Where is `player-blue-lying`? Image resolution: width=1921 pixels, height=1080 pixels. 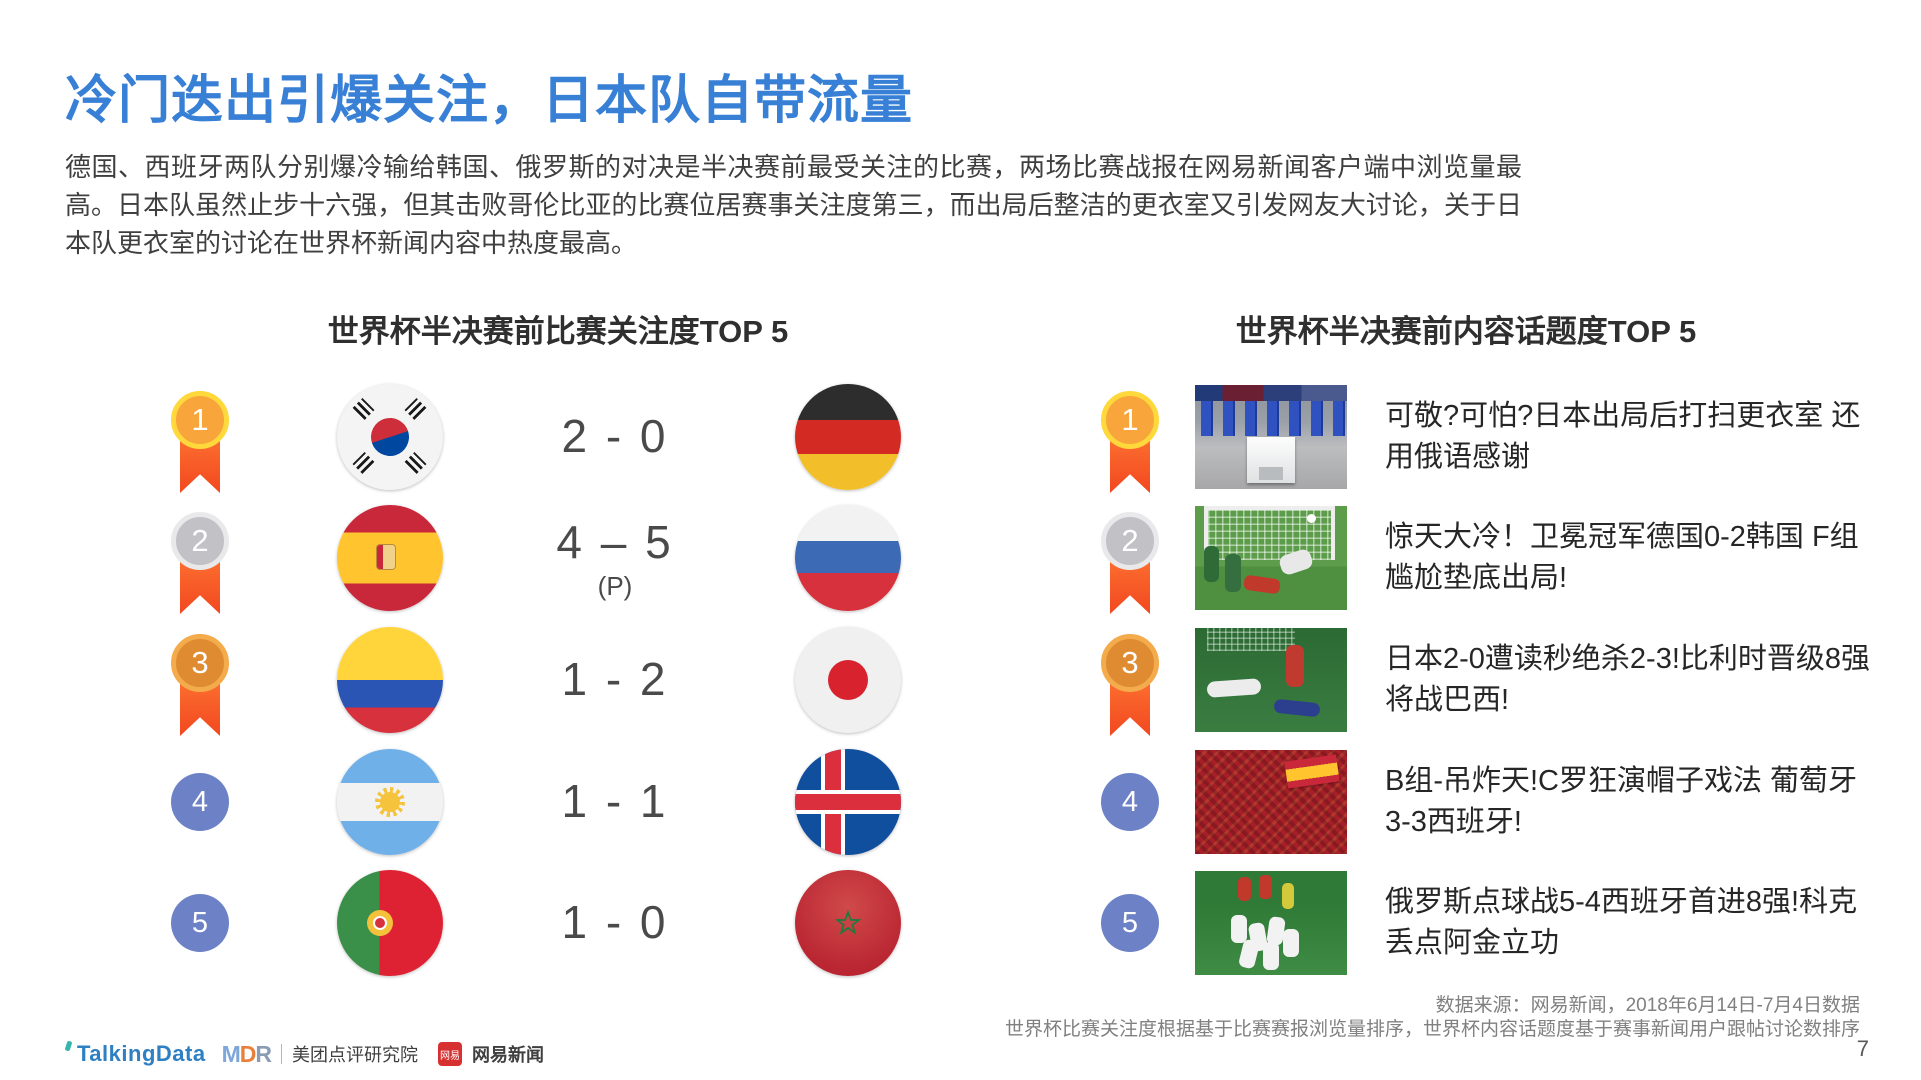 player-blue-lying is located at coordinates (1297, 708).